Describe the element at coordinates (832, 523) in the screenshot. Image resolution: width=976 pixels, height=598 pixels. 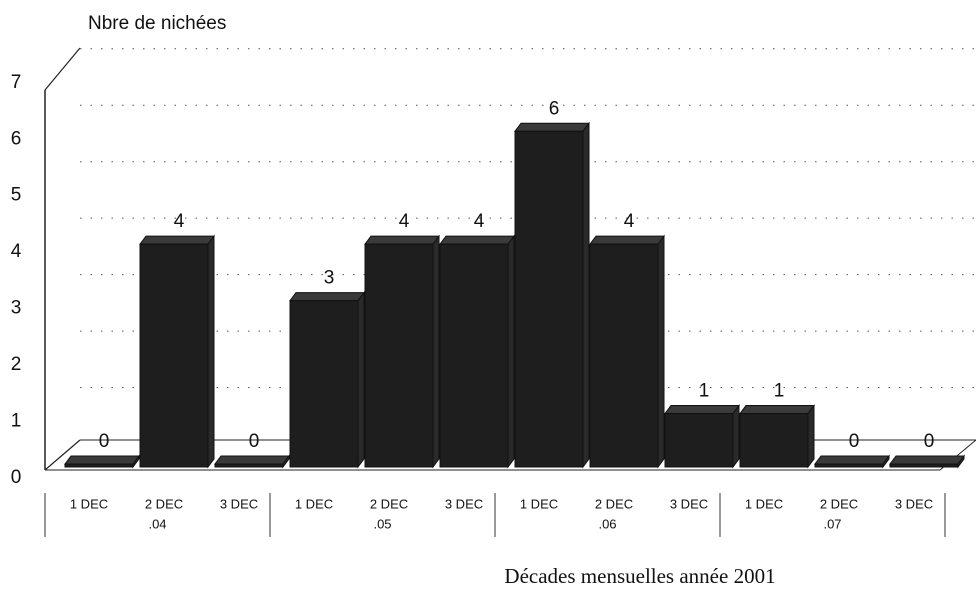
I see `group-label: .07` at that location.